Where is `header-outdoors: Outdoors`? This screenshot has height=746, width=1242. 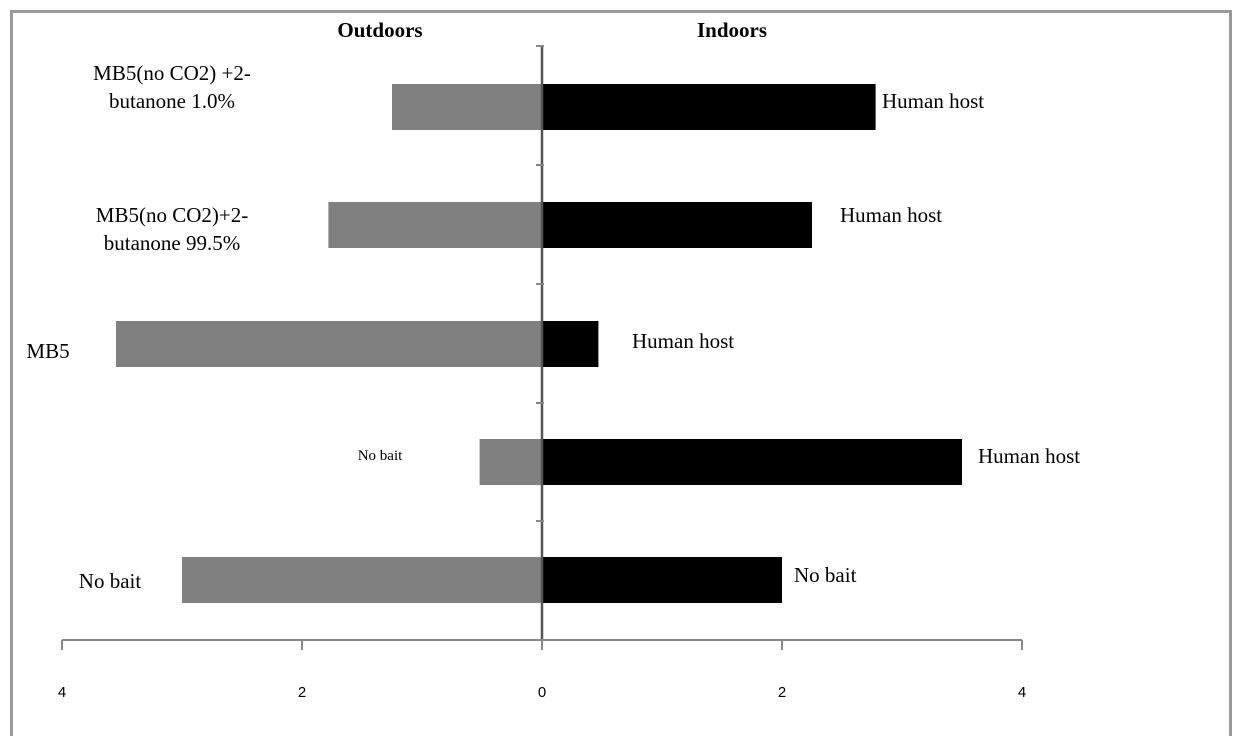 header-outdoors: Outdoors is located at coordinates (379, 30).